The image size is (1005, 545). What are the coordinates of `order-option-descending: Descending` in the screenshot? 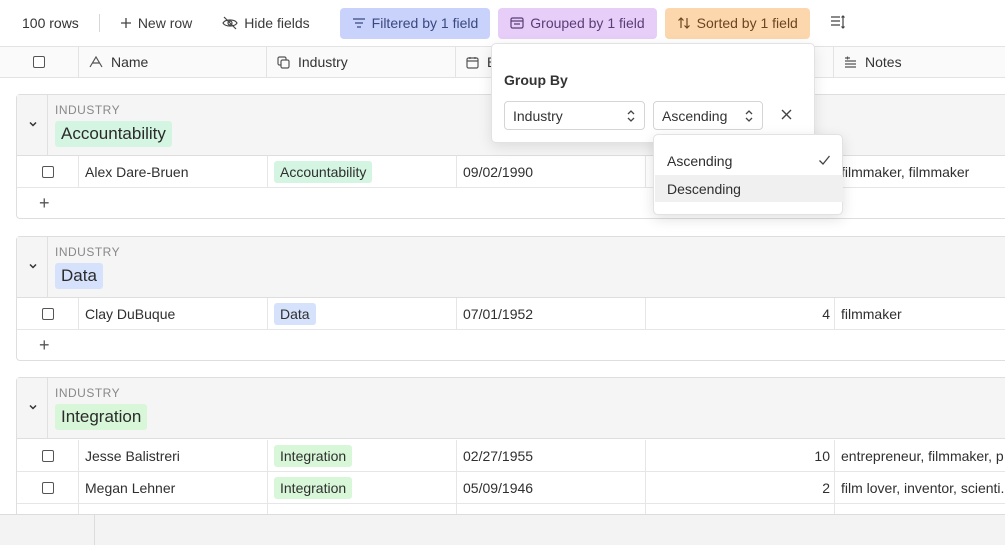 It's located at (749, 188).